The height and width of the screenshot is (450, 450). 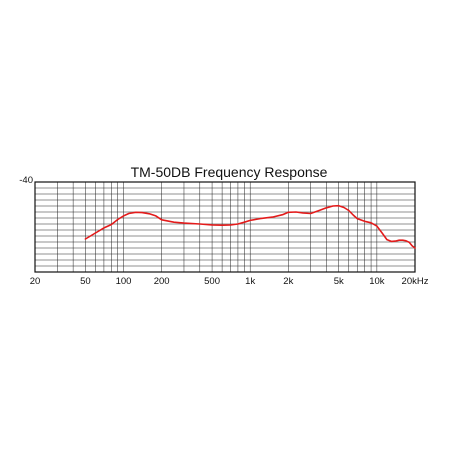 What do you see at coordinates (288, 281) in the screenshot?
I see `x-tick-label: 2k` at bounding box center [288, 281].